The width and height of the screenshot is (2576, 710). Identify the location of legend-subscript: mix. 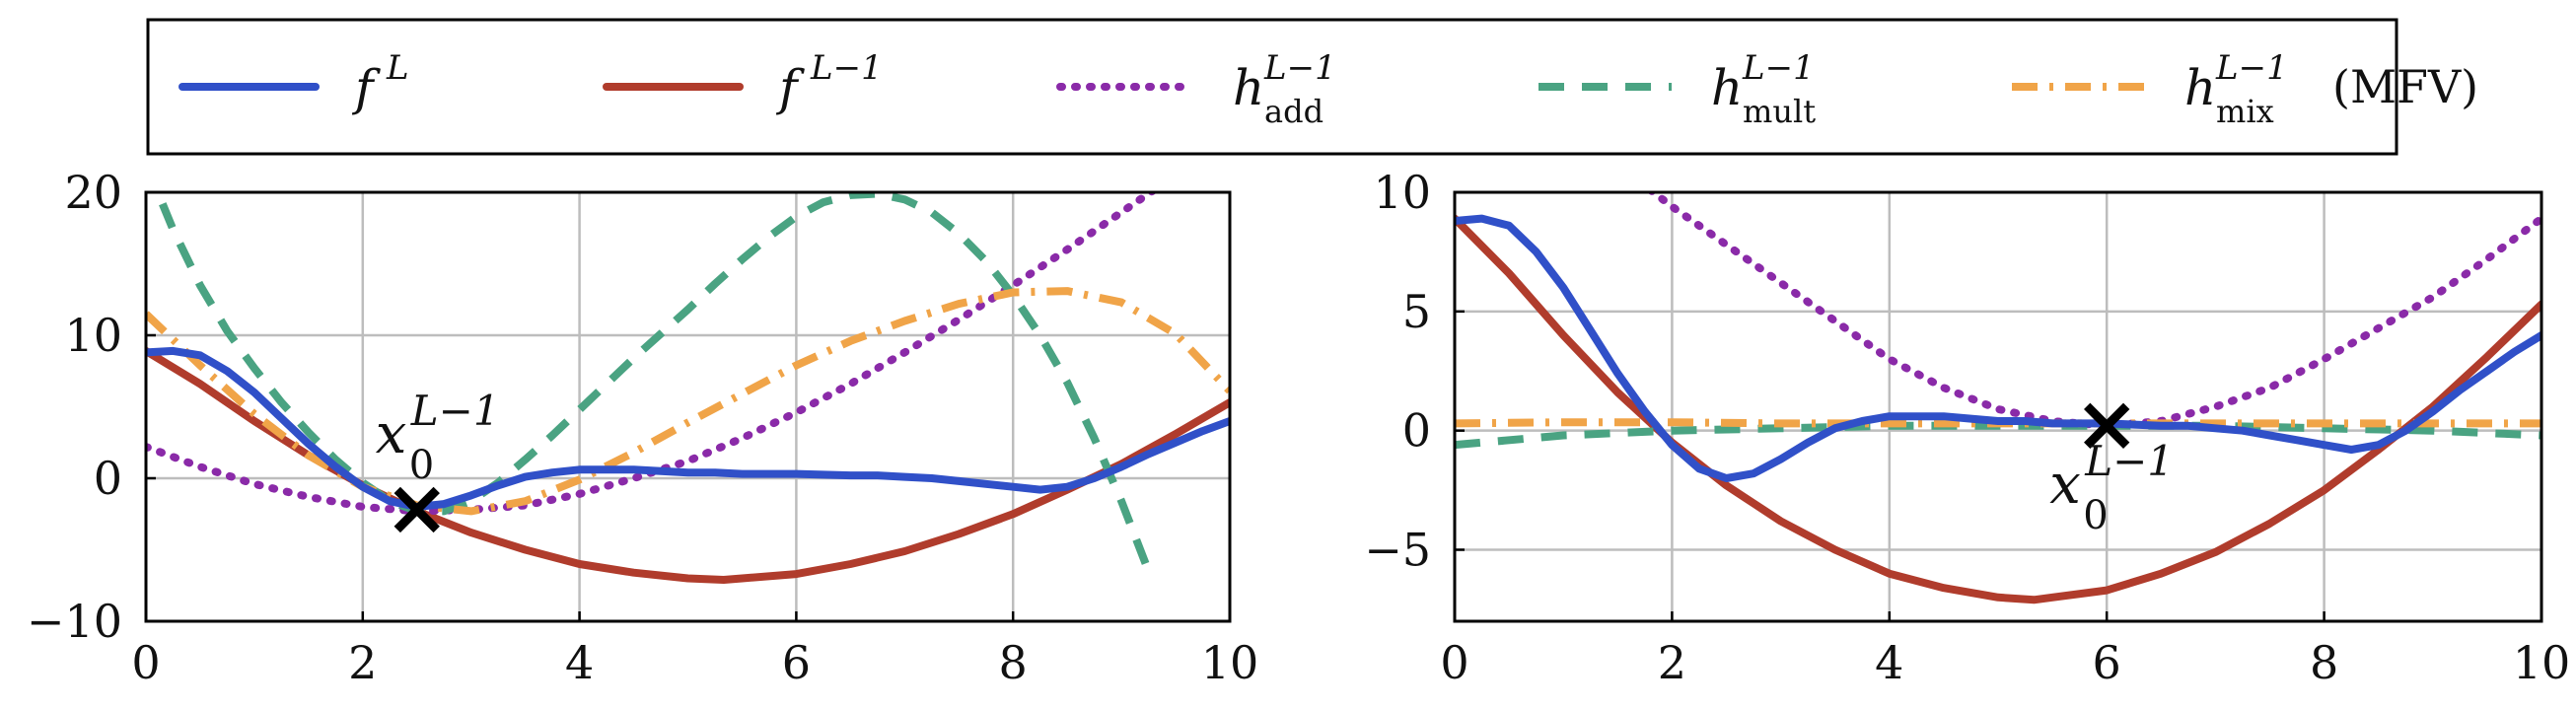
(2245, 111).